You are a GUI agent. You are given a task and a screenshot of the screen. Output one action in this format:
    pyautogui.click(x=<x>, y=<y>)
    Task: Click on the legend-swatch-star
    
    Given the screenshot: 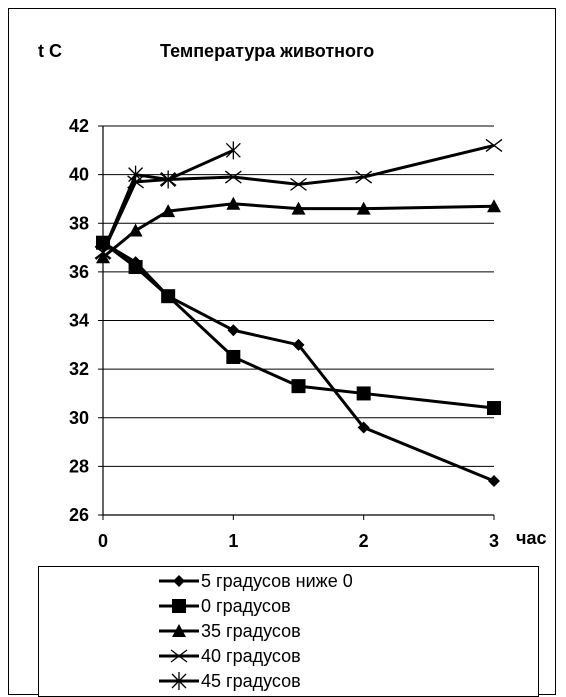 What is the action you would take?
    pyautogui.click(x=179, y=681)
    